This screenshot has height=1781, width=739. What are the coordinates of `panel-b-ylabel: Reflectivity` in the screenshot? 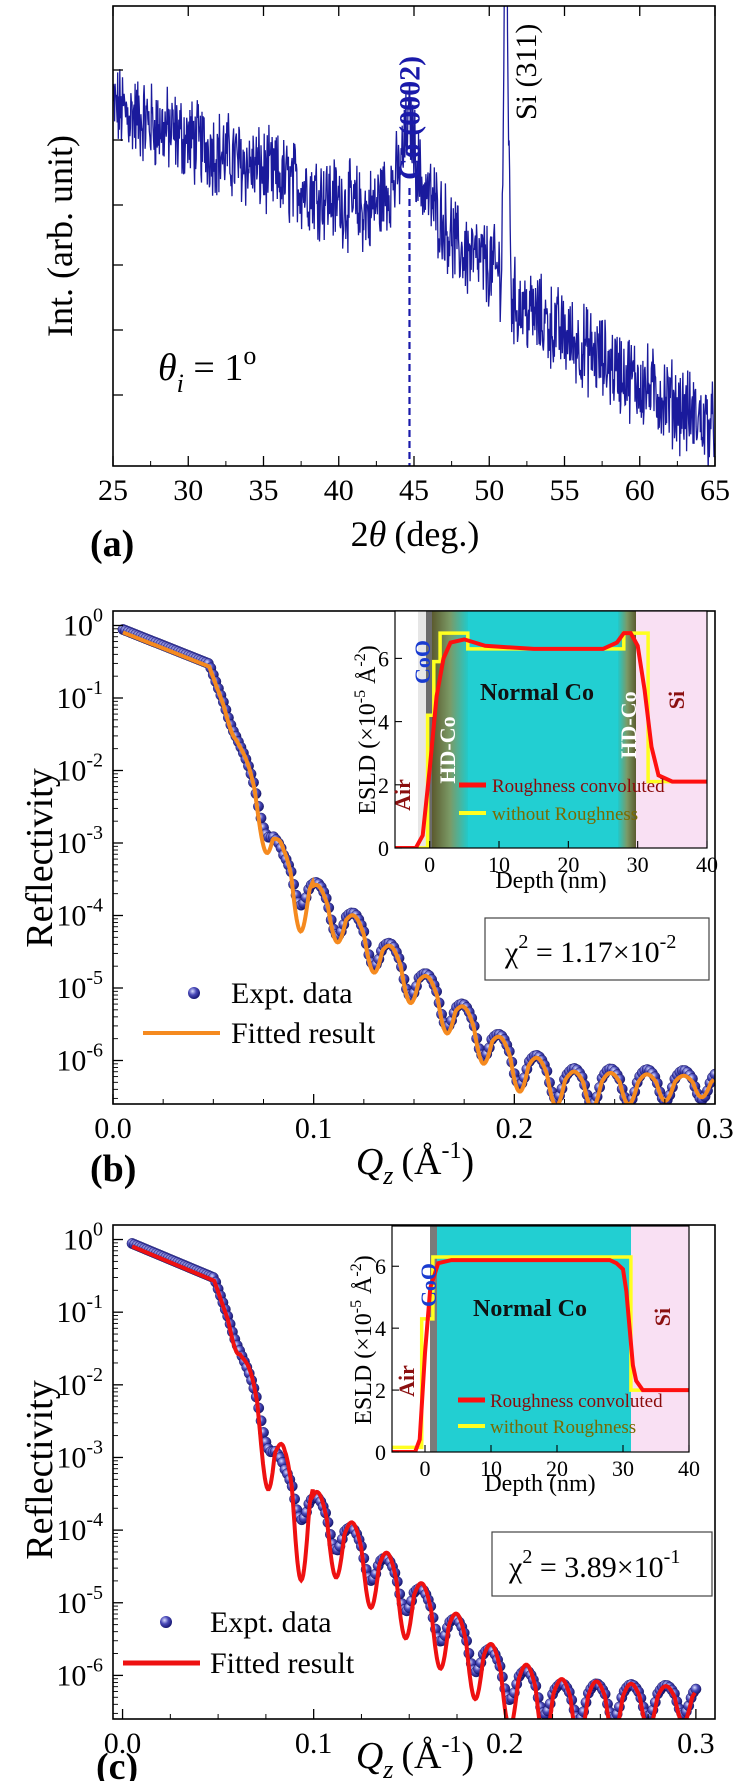 It's located at (40, 857).